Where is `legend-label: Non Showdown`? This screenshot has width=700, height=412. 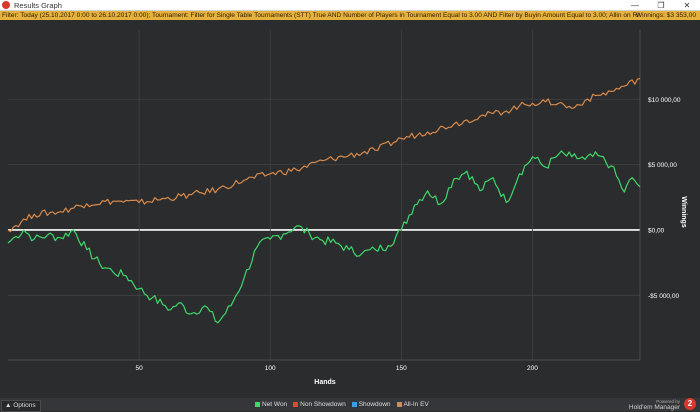 legend-label: Non Showdown is located at coordinates (323, 404).